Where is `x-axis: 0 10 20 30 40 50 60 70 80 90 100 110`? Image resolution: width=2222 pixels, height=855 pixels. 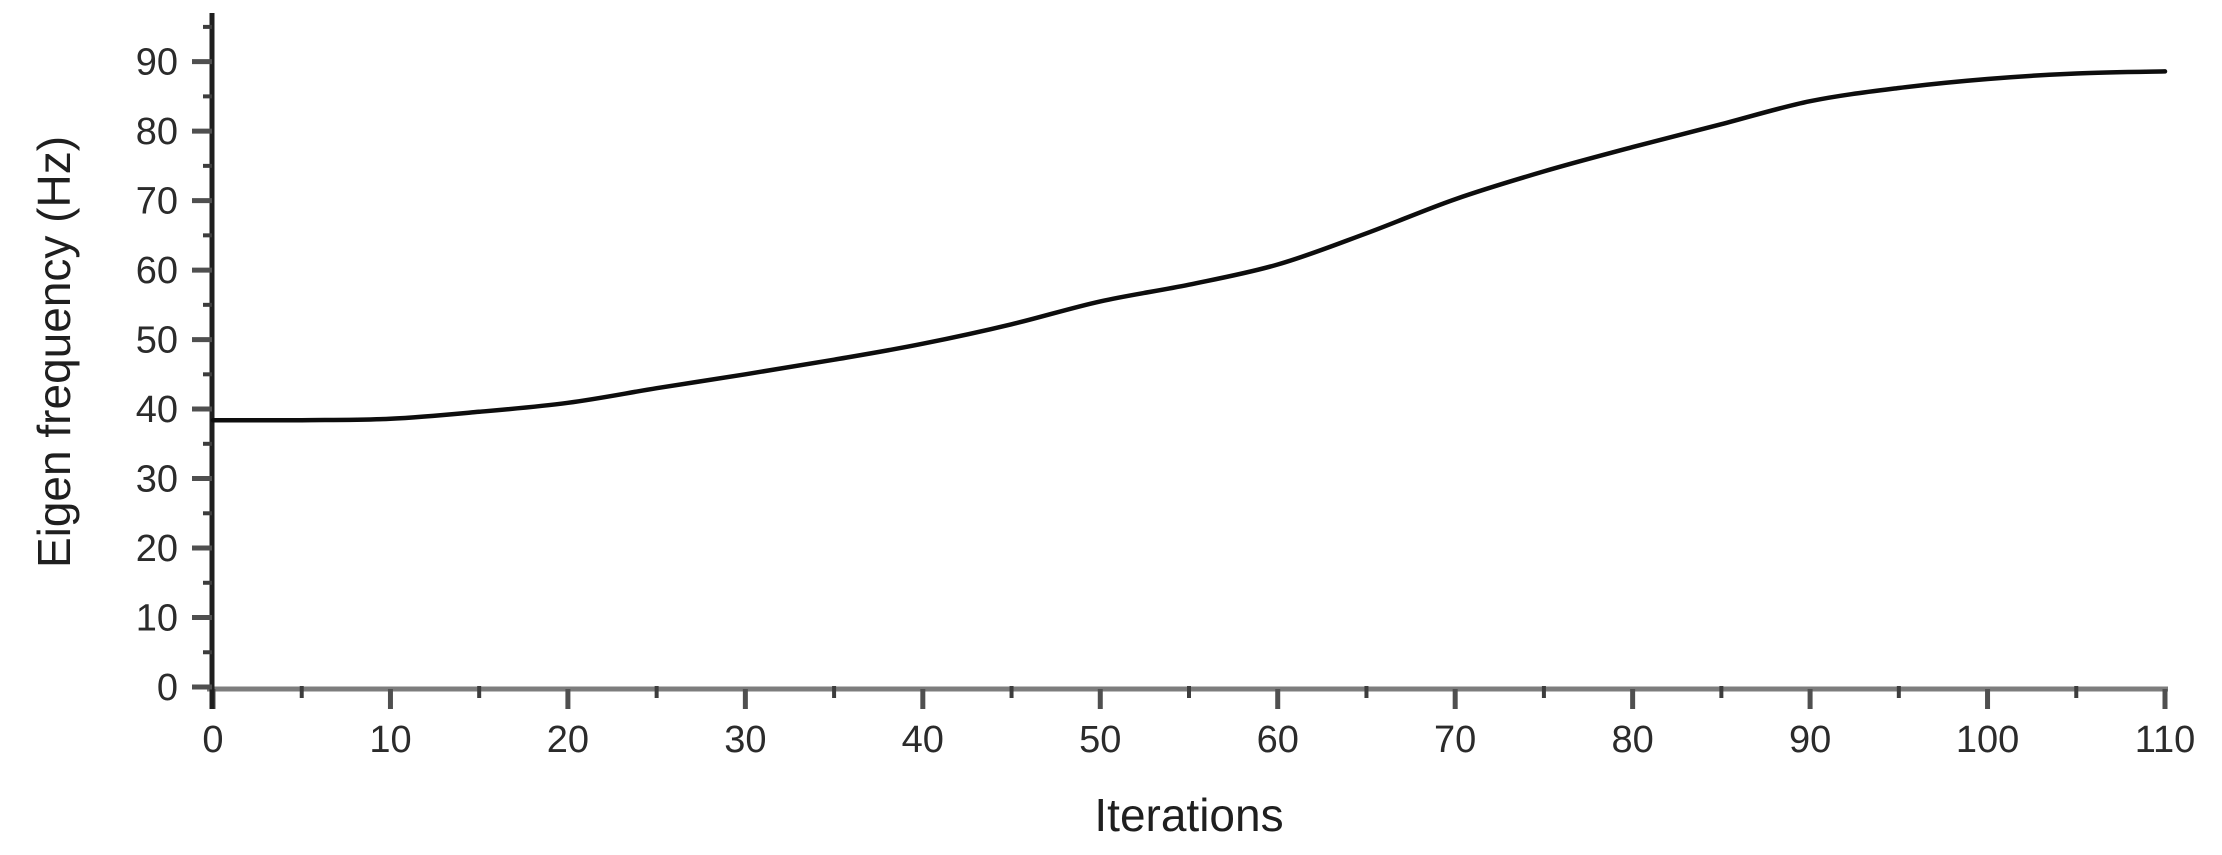
x-axis: 0 10 20 30 40 50 60 70 80 90 100 110 is located at coordinates (1198, 723).